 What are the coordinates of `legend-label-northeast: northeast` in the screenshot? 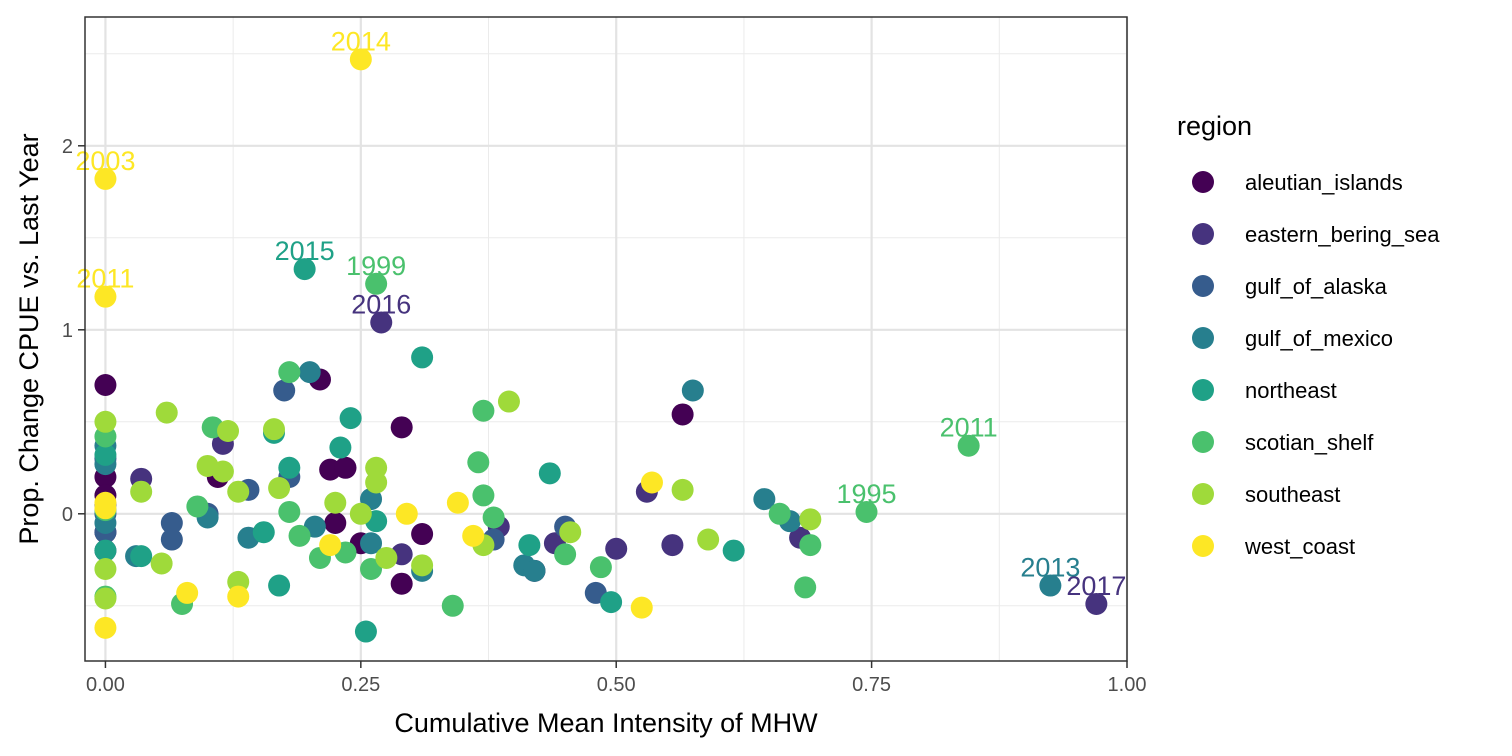 It's located at (1291, 390).